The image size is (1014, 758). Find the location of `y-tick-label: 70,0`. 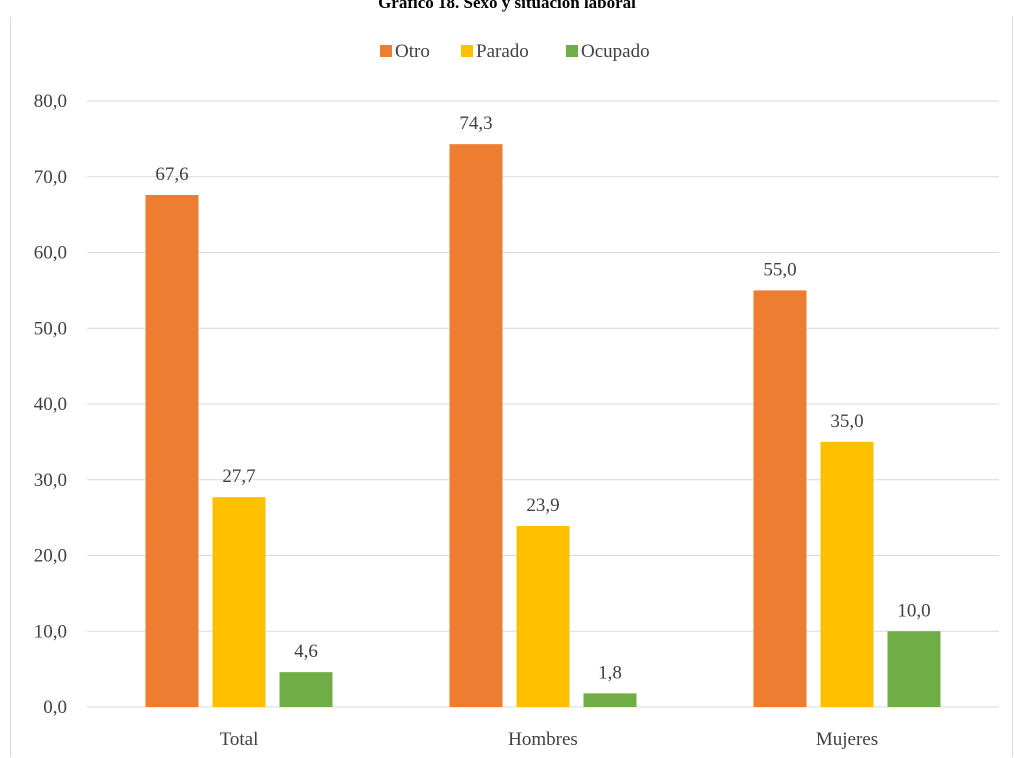

y-tick-label: 70,0 is located at coordinates (50, 177).